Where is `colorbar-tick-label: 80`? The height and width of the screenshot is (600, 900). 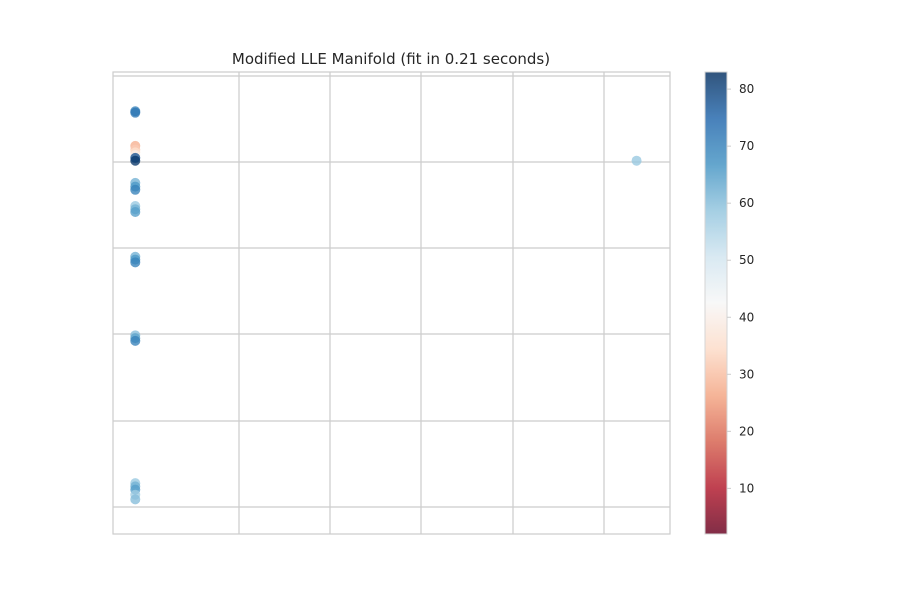 colorbar-tick-label: 80 is located at coordinates (746, 89).